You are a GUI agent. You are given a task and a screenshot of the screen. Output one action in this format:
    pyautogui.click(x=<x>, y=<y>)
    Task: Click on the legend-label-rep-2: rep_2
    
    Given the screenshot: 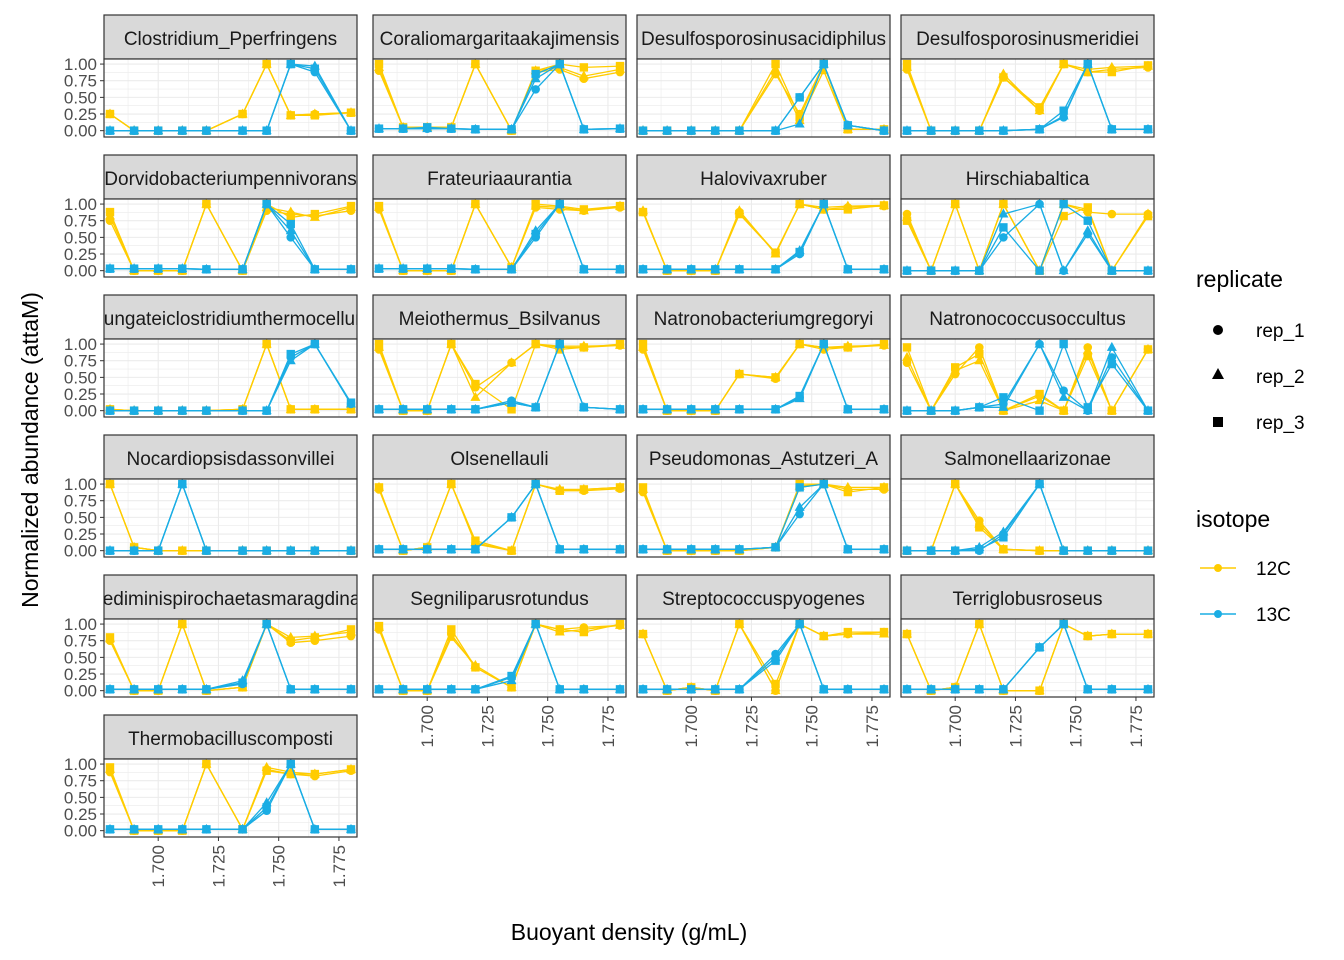 What is the action you would take?
    pyautogui.click(x=1280, y=377)
    